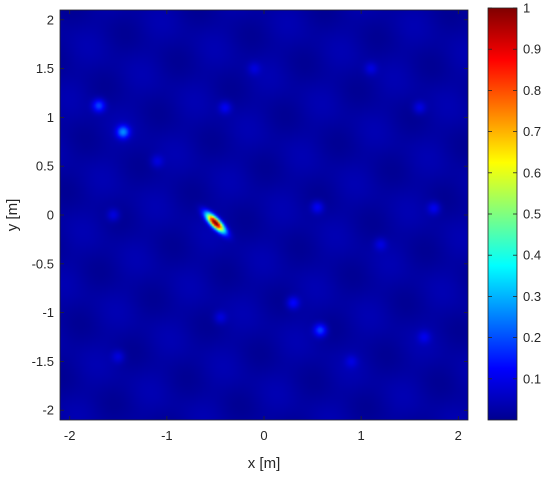 This screenshot has width=550, height=480. I want to click on y-tick-label: 0.5, so click(45, 166).